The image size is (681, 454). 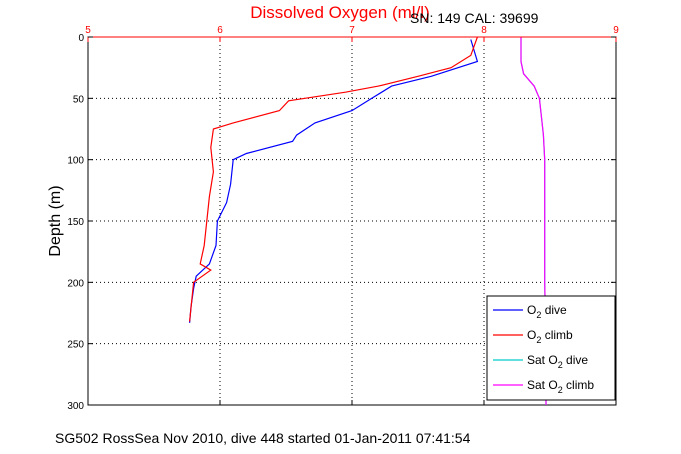 I want to click on y-tick-label: 300, so click(x=75, y=406).